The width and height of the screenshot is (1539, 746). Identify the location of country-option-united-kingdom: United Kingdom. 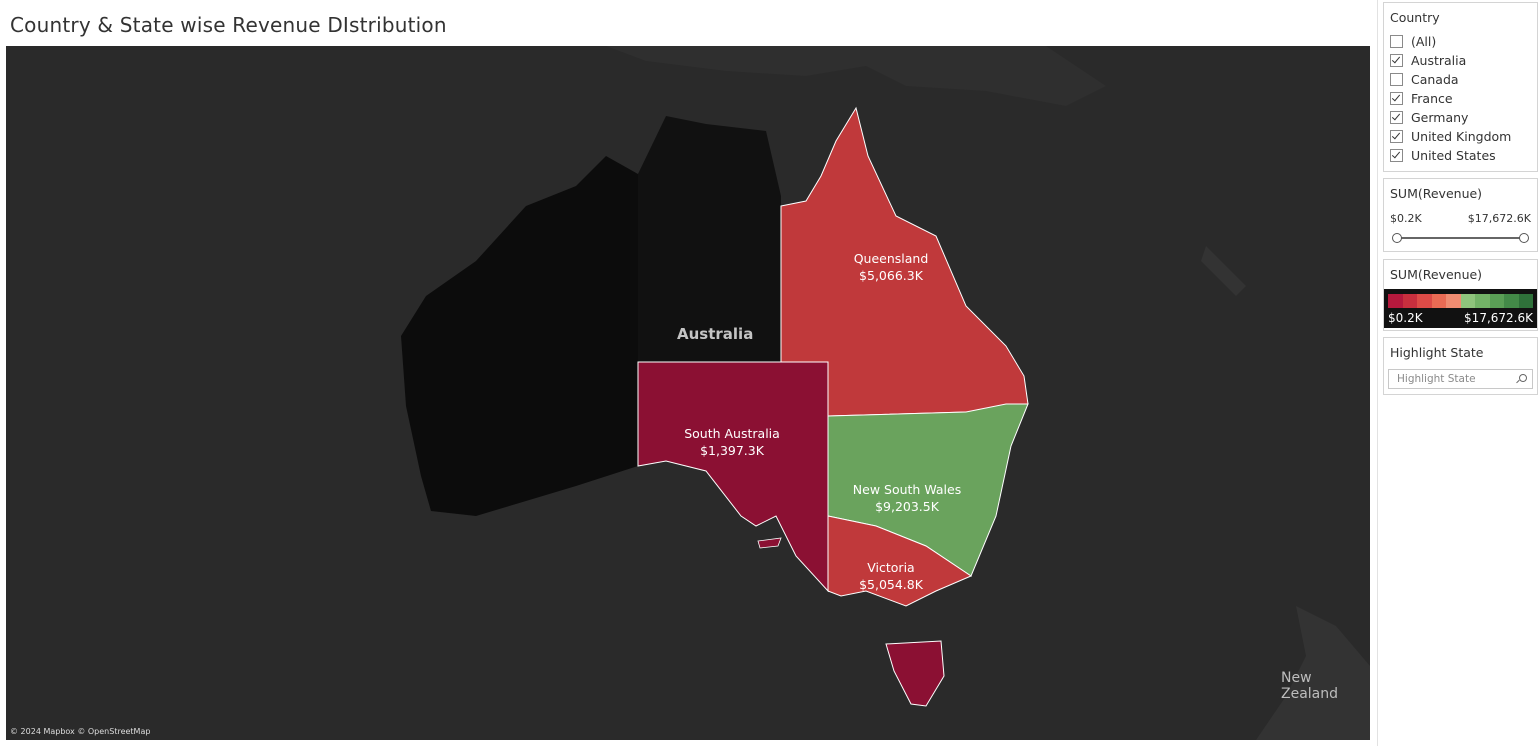
(1460, 136).